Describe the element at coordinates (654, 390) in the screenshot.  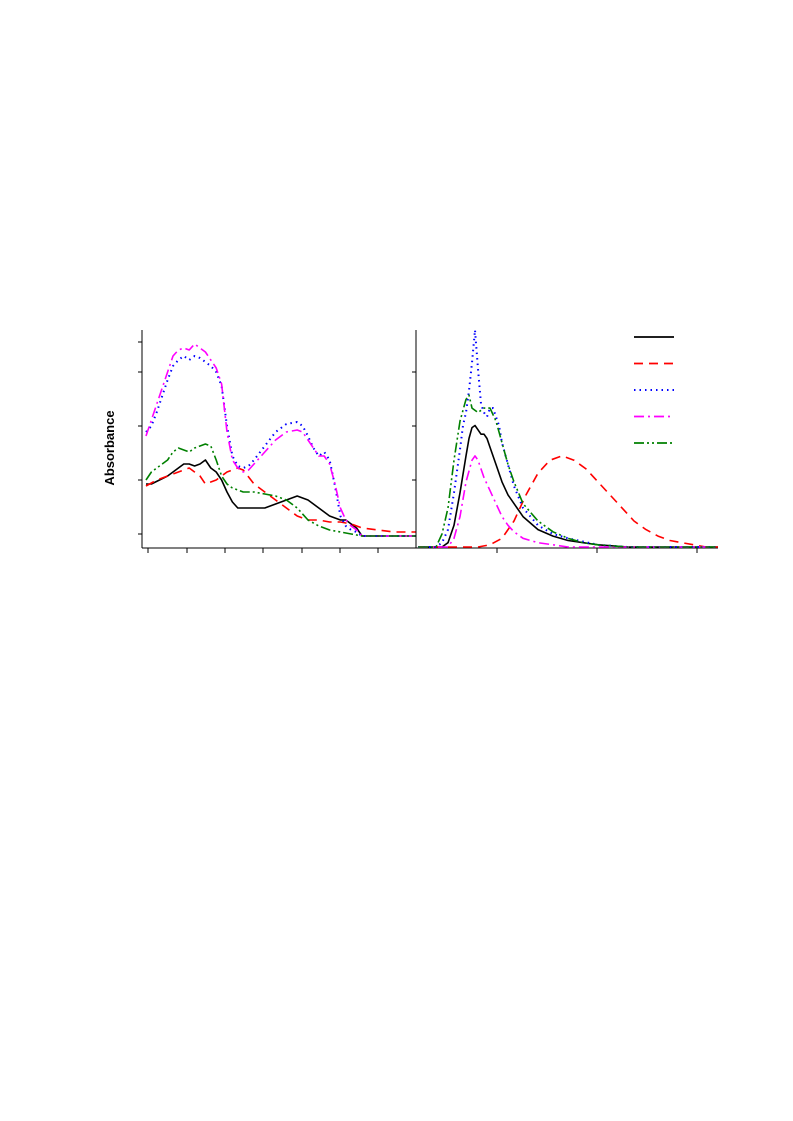
I see `legend` at that location.